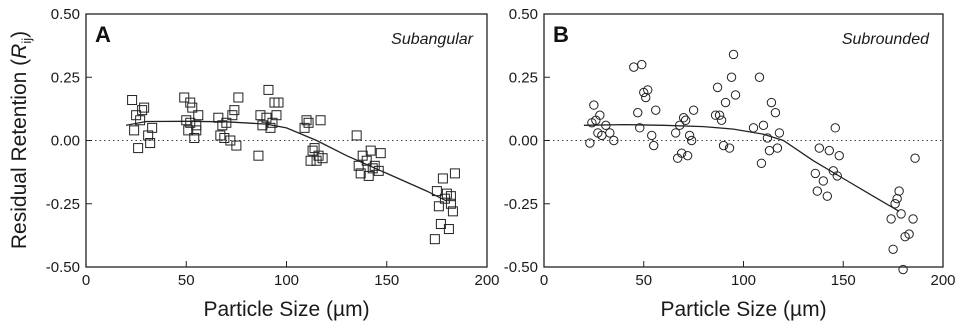 The image size is (971, 325). What do you see at coordinates (743, 280) in the screenshot?
I see `panel-b-x-tick-label: 100` at bounding box center [743, 280].